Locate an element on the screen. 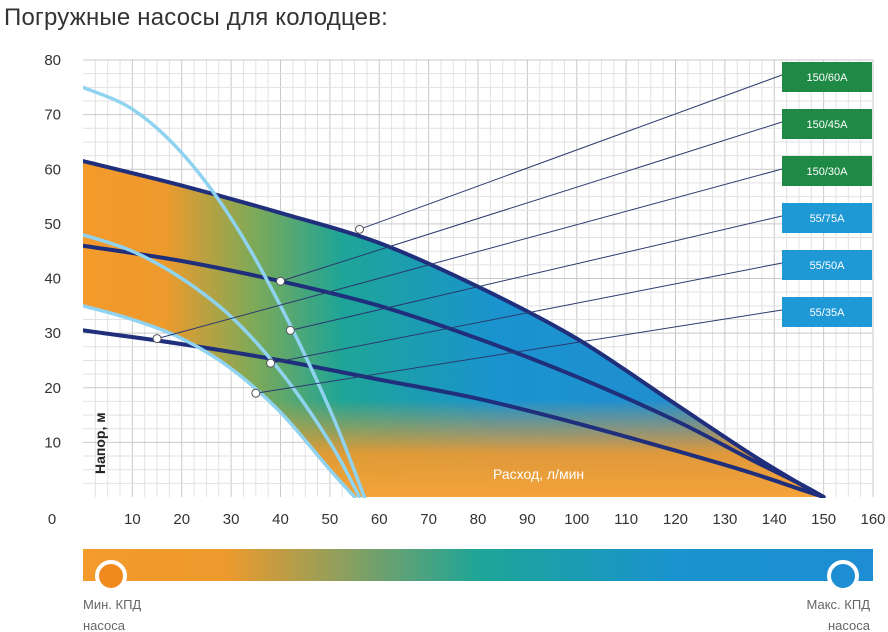  y-tick-label: 30 is located at coordinates (52, 333).